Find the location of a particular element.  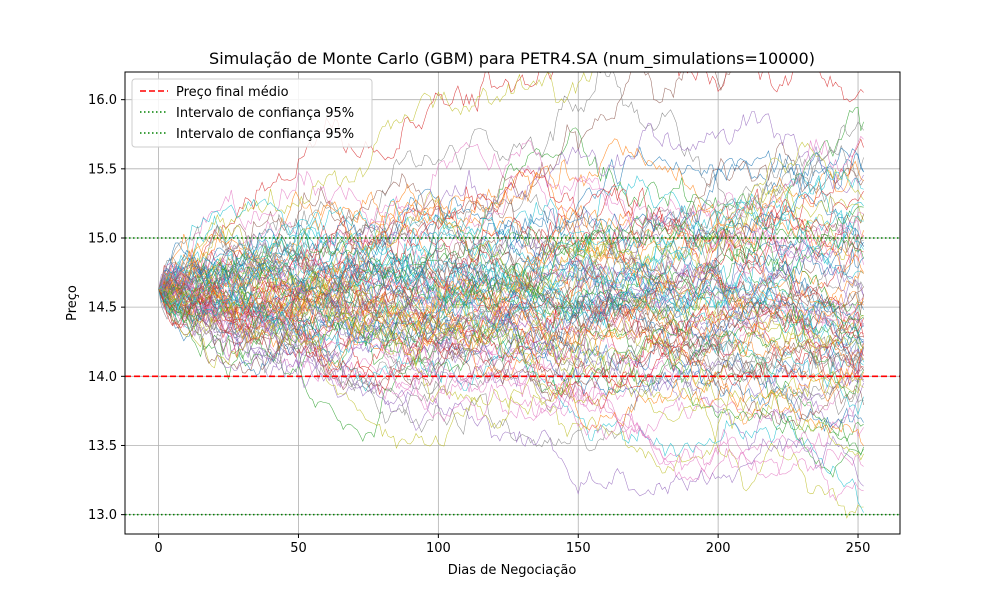

legend-label-ci-lower: Intervalo de confiança 95% is located at coordinates (265, 134).